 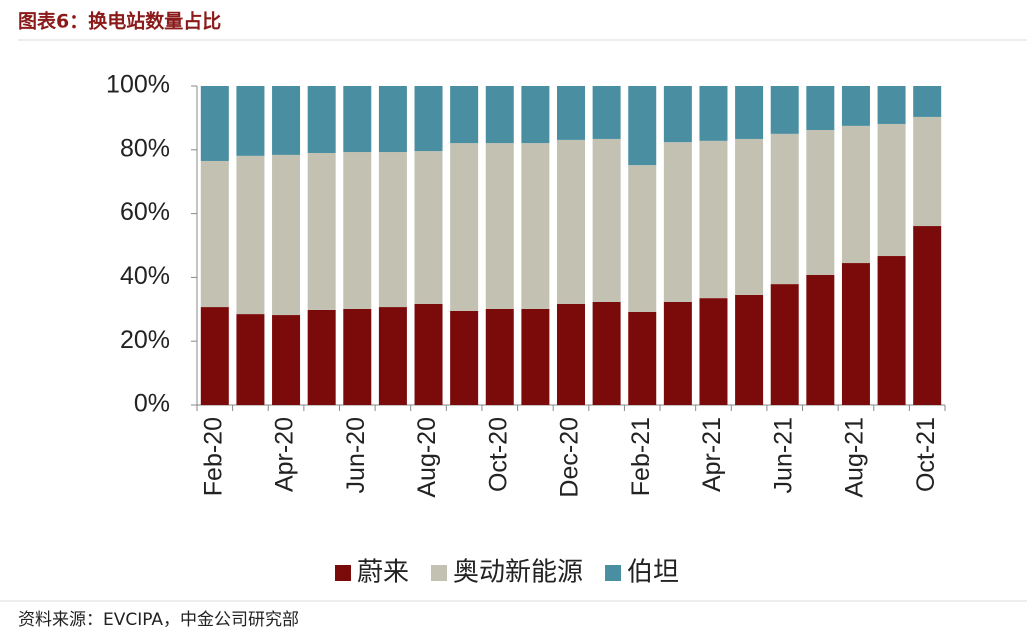 I want to click on legend-label: 奥动新能源, so click(x=518, y=573).